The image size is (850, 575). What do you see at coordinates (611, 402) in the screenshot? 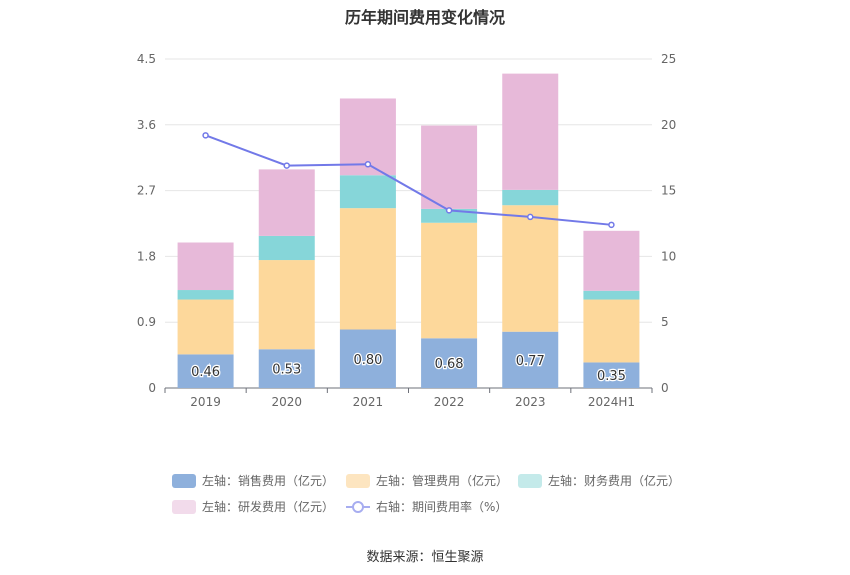
I see `x-axis-tick-label: 2024H1` at bounding box center [611, 402].